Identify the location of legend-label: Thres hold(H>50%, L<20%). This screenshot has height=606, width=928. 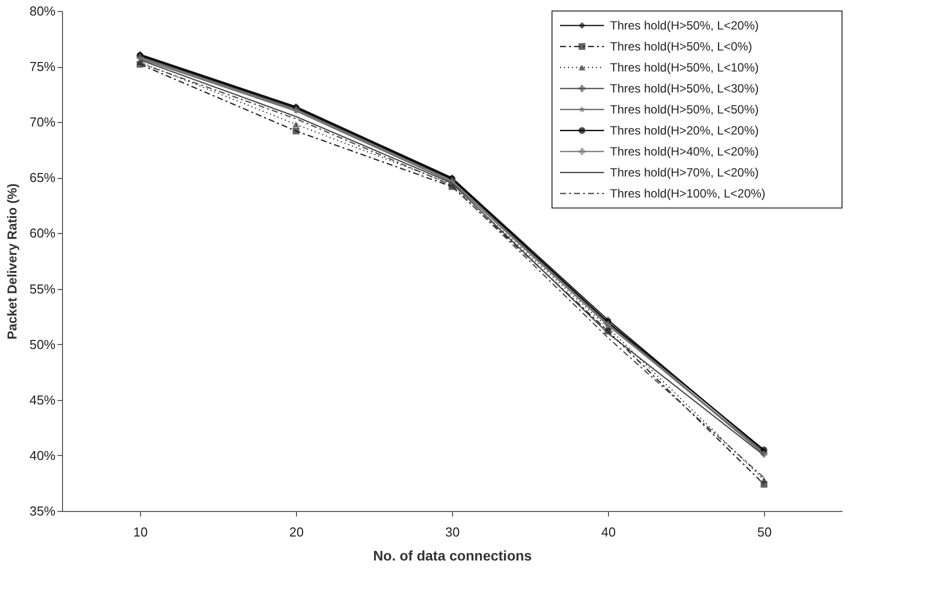
(684, 25).